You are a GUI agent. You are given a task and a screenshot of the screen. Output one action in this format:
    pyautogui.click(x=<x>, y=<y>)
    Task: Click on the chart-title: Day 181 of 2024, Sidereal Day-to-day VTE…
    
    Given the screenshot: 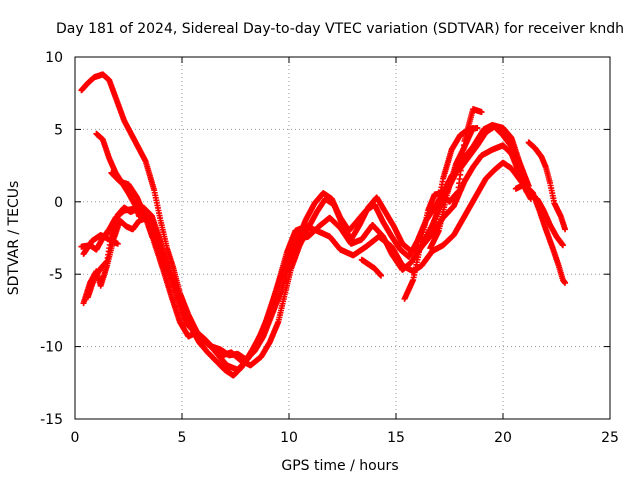 What is the action you would take?
    pyautogui.click(x=340, y=29)
    